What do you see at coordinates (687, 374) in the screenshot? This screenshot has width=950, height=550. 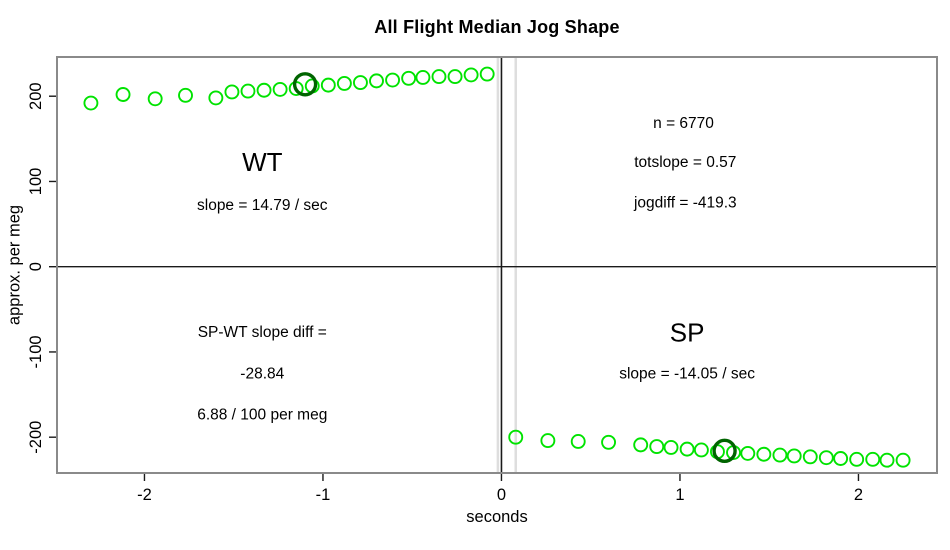 I see `annotation-text: slope = -14.05 / sec` at bounding box center [687, 374].